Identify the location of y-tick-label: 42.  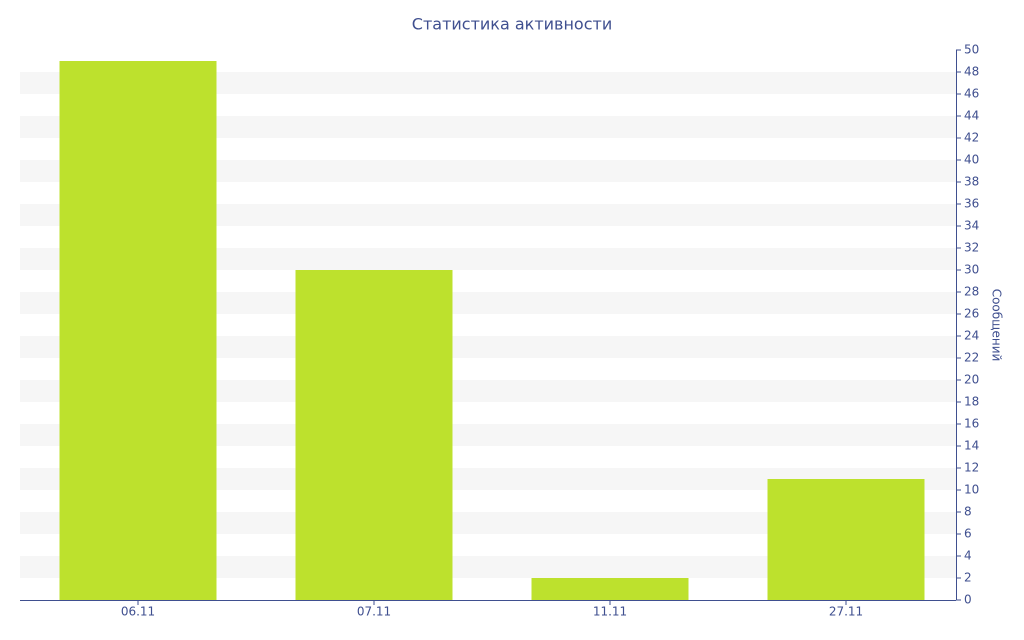
(971, 138).